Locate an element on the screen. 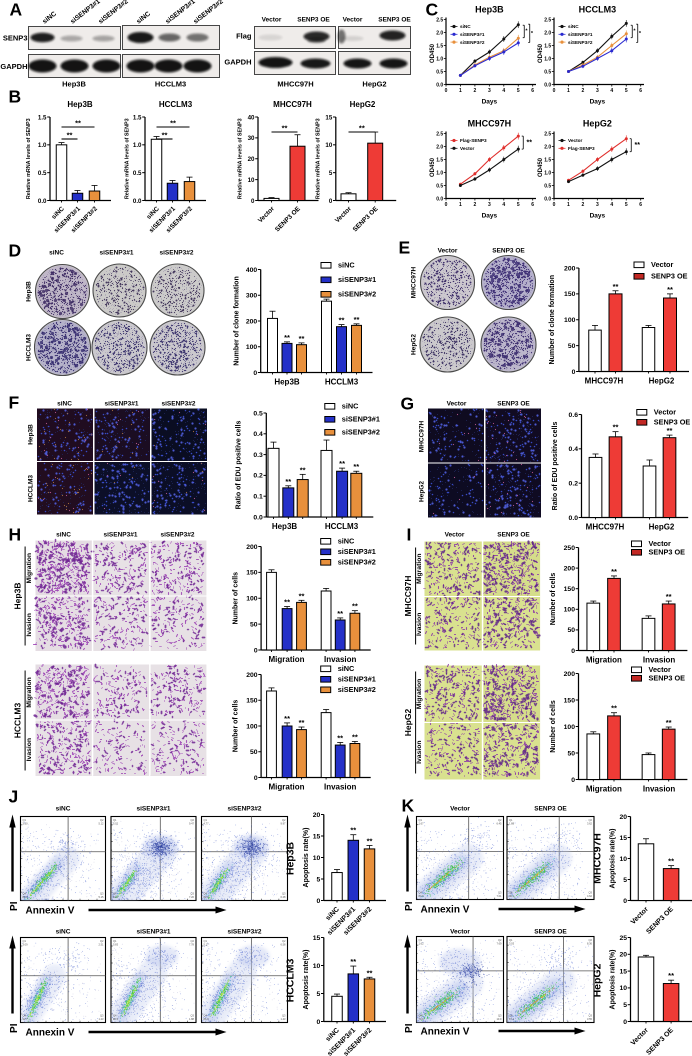 This screenshot has width=692, height=1056. svg-text: 0.5 is located at coordinates (258, 413).